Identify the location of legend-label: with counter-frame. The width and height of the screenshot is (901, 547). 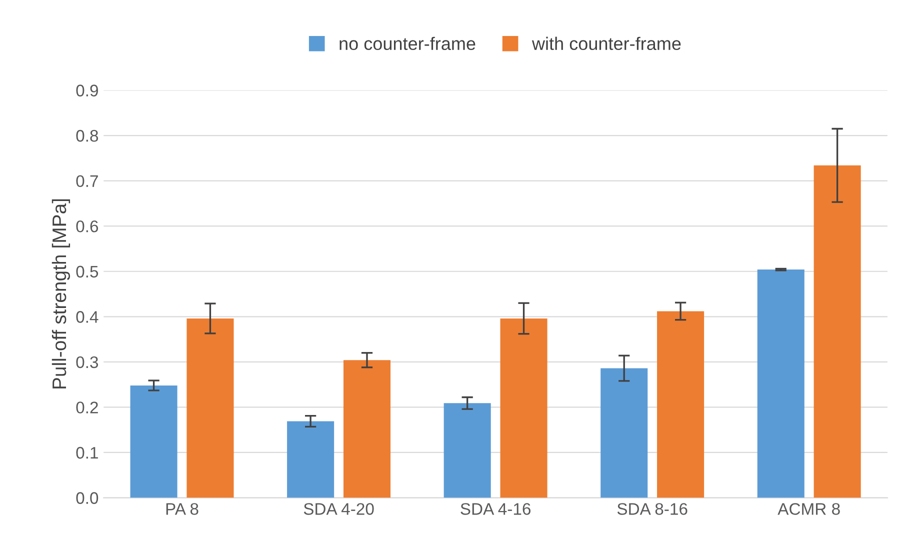
(606, 43).